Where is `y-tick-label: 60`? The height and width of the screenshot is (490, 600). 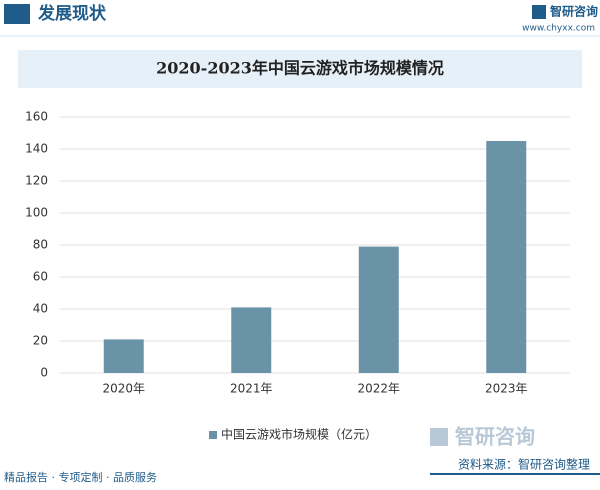
y-tick-label: 60 is located at coordinates (40, 277).